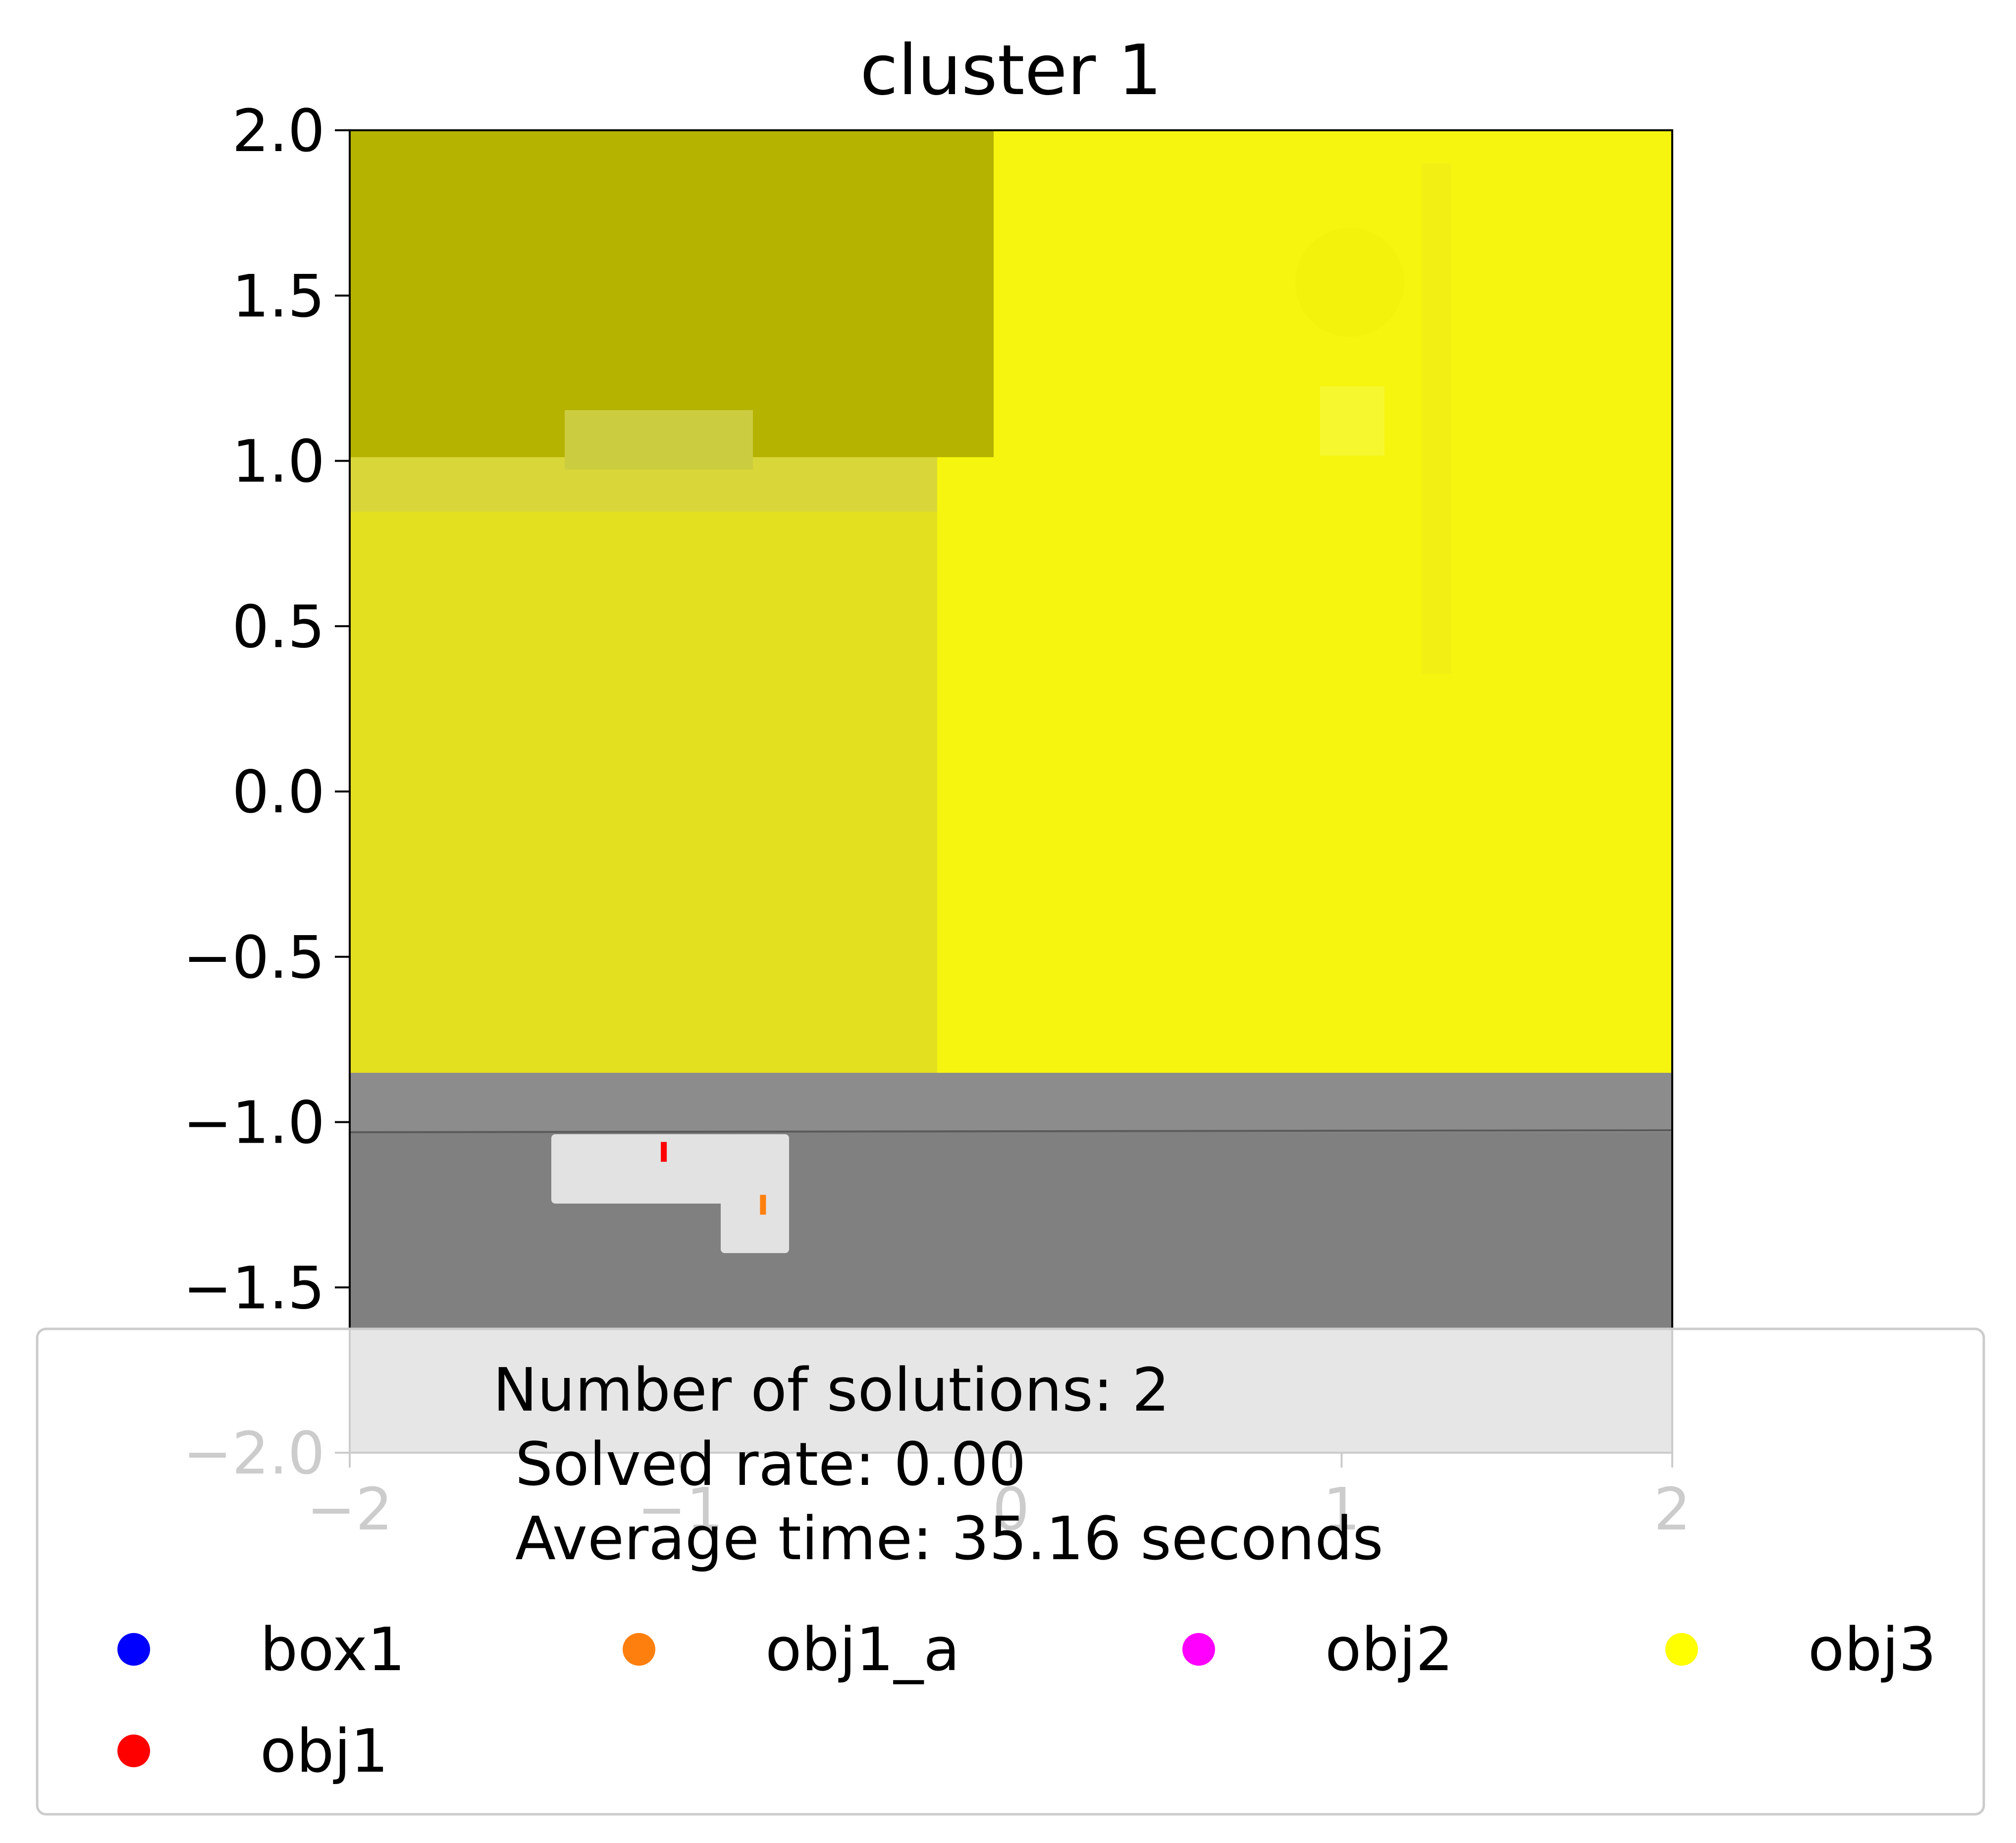 This screenshot has height=1843, width=2016. Describe the element at coordinates (278, 131) in the screenshot. I see `y-tick-label: 2.0` at that location.